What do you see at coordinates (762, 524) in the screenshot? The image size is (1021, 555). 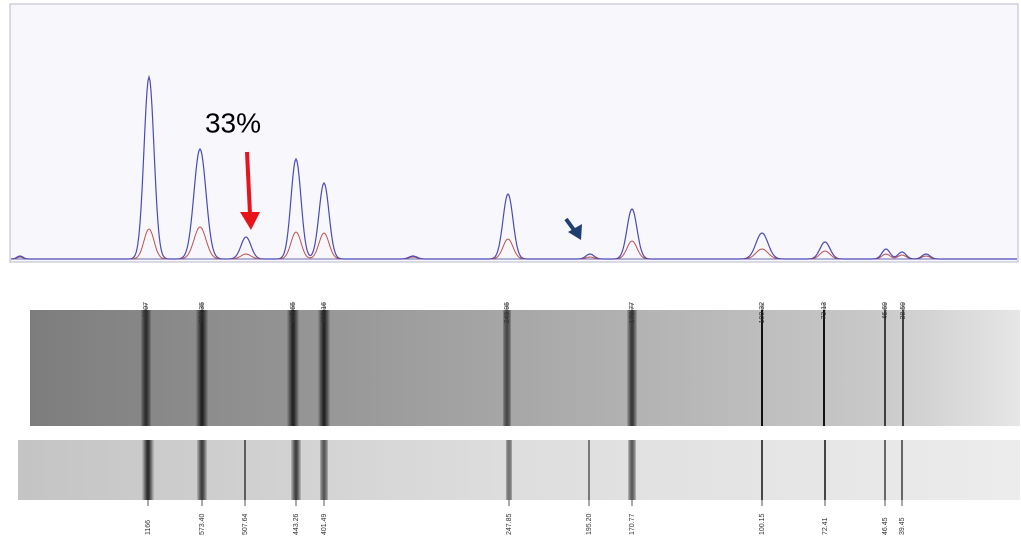 I see `lower-lane-label: 100.15` at bounding box center [762, 524].